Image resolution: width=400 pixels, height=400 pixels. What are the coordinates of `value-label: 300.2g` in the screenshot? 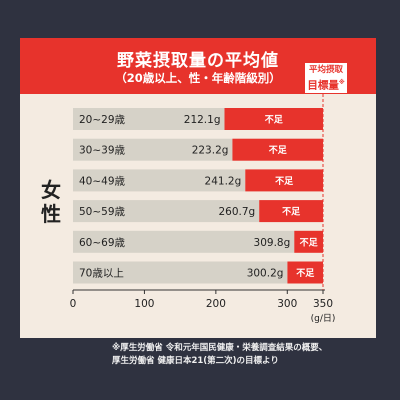 It's located at (265, 274).